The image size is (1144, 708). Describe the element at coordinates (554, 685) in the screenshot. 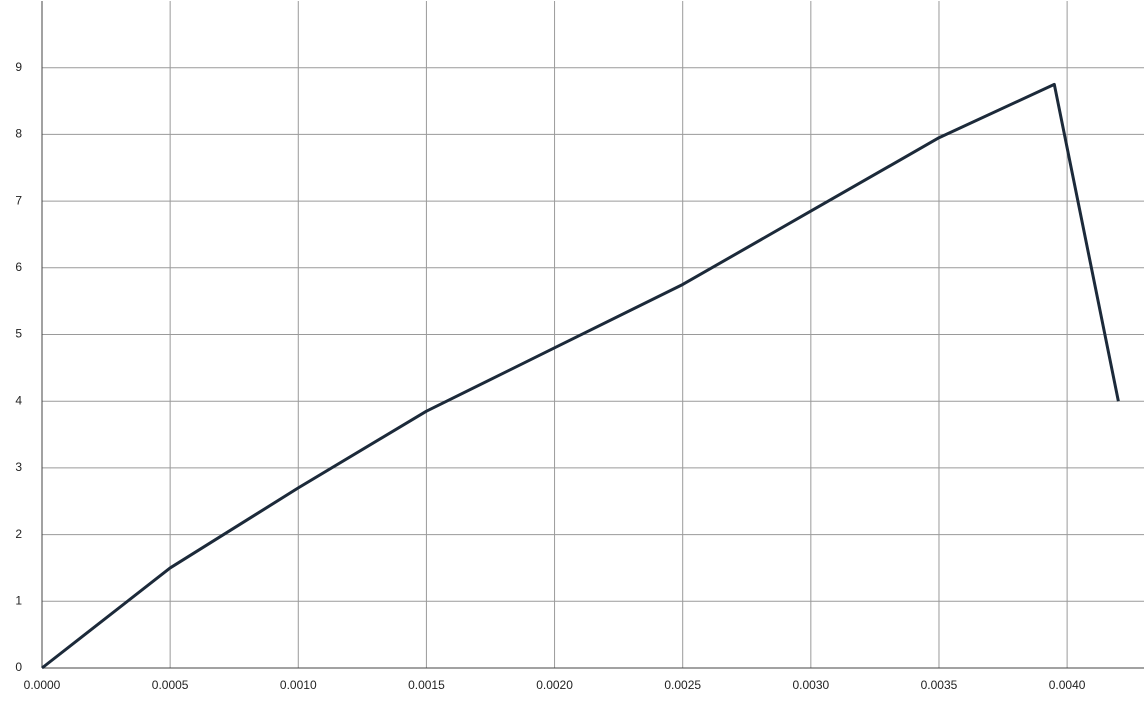

I see `x-tick-label: 0.0020` at that location.